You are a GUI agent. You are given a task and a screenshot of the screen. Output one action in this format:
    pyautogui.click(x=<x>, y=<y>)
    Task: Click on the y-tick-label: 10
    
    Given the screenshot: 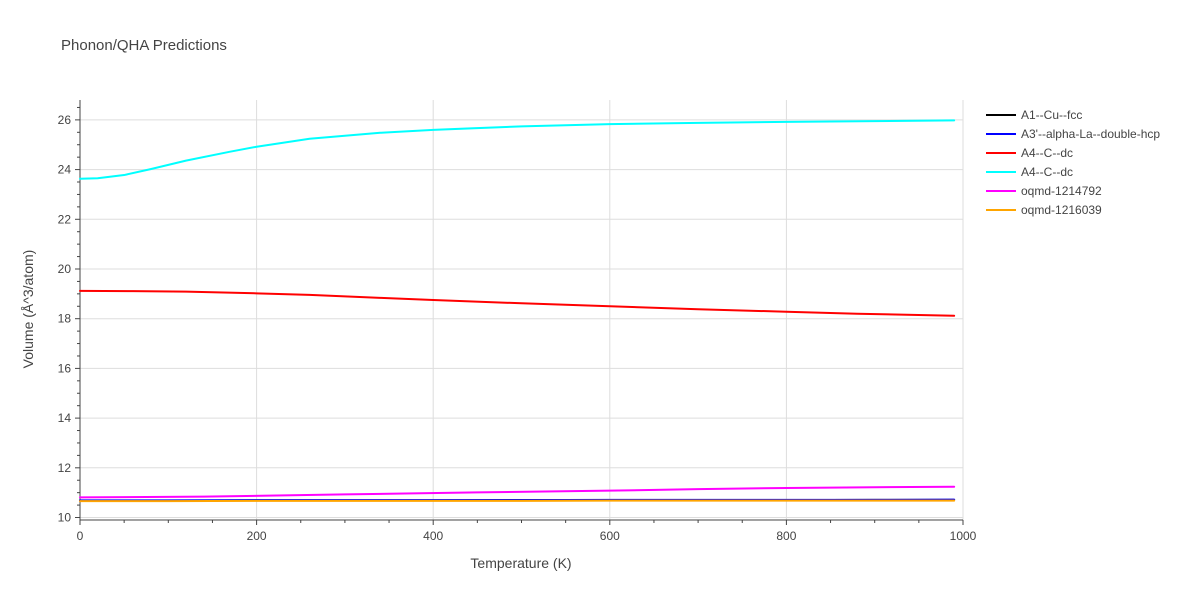 What is the action you would take?
    pyautogui.click(x=65, y=518)
    